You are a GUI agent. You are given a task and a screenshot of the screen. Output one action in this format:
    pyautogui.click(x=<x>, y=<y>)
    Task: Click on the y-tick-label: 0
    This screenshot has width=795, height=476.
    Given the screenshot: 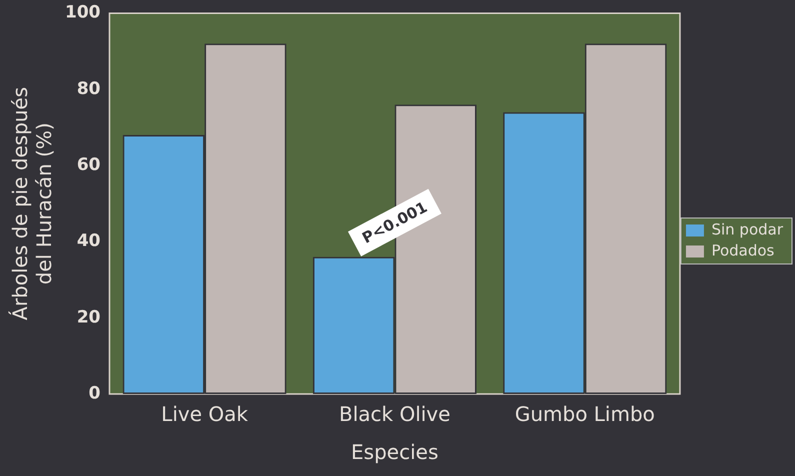 What is the action you would take?
    pyautogui.click(x=94, y=393)
    